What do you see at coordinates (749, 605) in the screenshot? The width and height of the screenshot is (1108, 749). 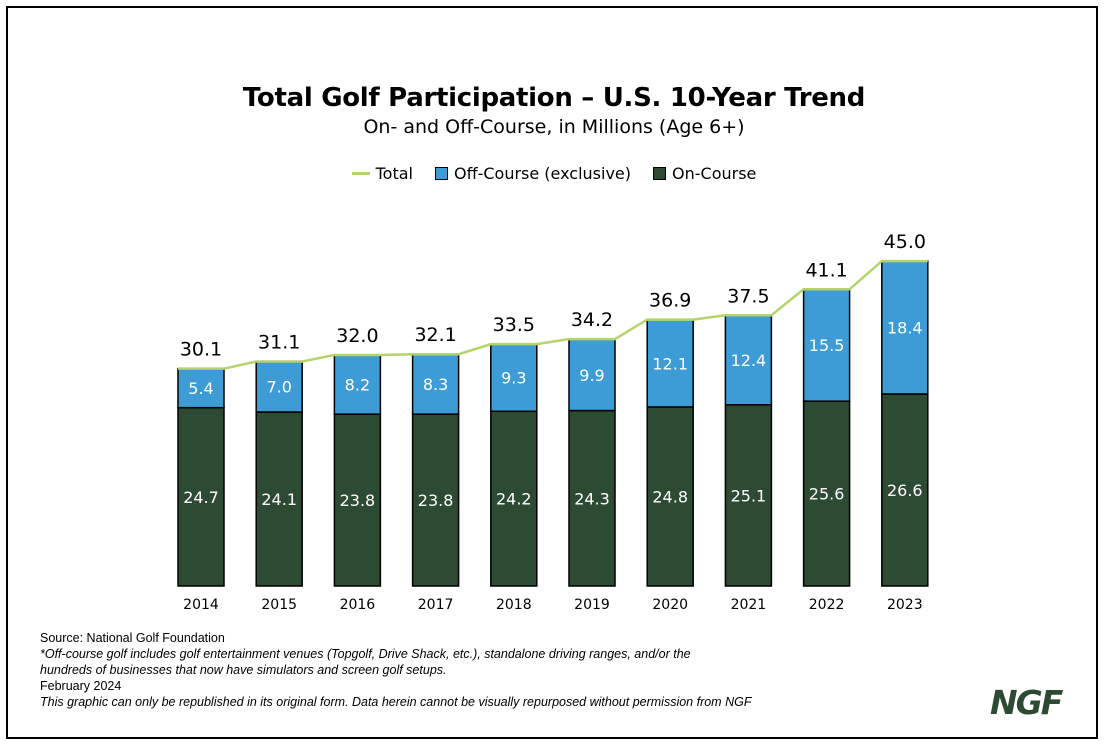 I see `x-tick-2021: 2021` at bounding box center [749, 605].